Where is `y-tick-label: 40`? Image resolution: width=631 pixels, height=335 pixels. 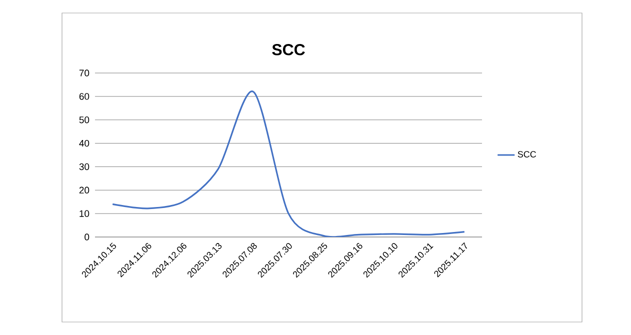
y-tick-label: 40 is located at coordinates (84, 143).